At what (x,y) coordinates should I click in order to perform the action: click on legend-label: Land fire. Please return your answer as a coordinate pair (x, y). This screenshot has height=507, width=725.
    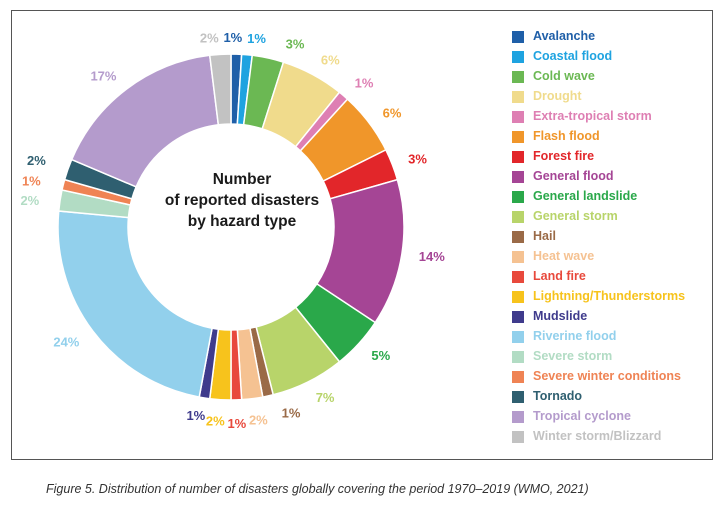
    Looking at the image, I should click on (559, 276).